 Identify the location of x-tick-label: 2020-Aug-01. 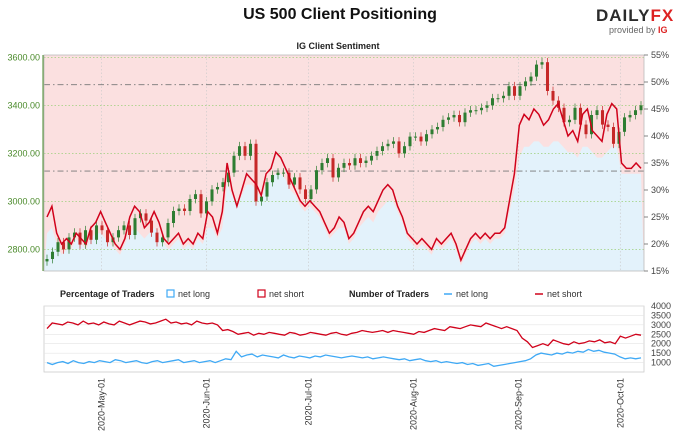
(413, 404).